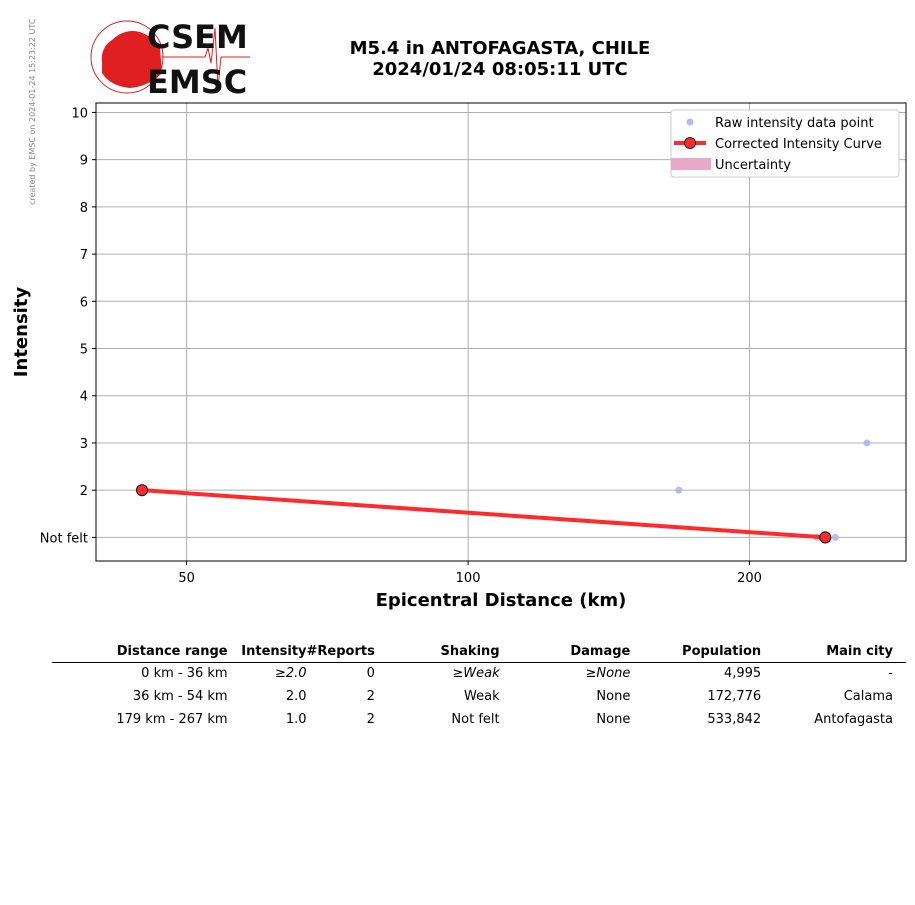 This screenshot has width=915, height=905. I want to click on table-row: 0 km - 36 km ≥2.0 0 ≥Weak ≥None 4,995 -, so click(479, 675).